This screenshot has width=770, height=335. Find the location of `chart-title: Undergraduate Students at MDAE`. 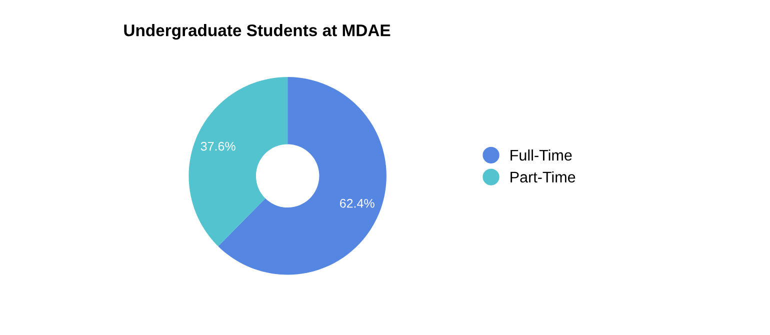

chart-title: Undergraduate Students at MDAE is located at coordinates (257, 32).